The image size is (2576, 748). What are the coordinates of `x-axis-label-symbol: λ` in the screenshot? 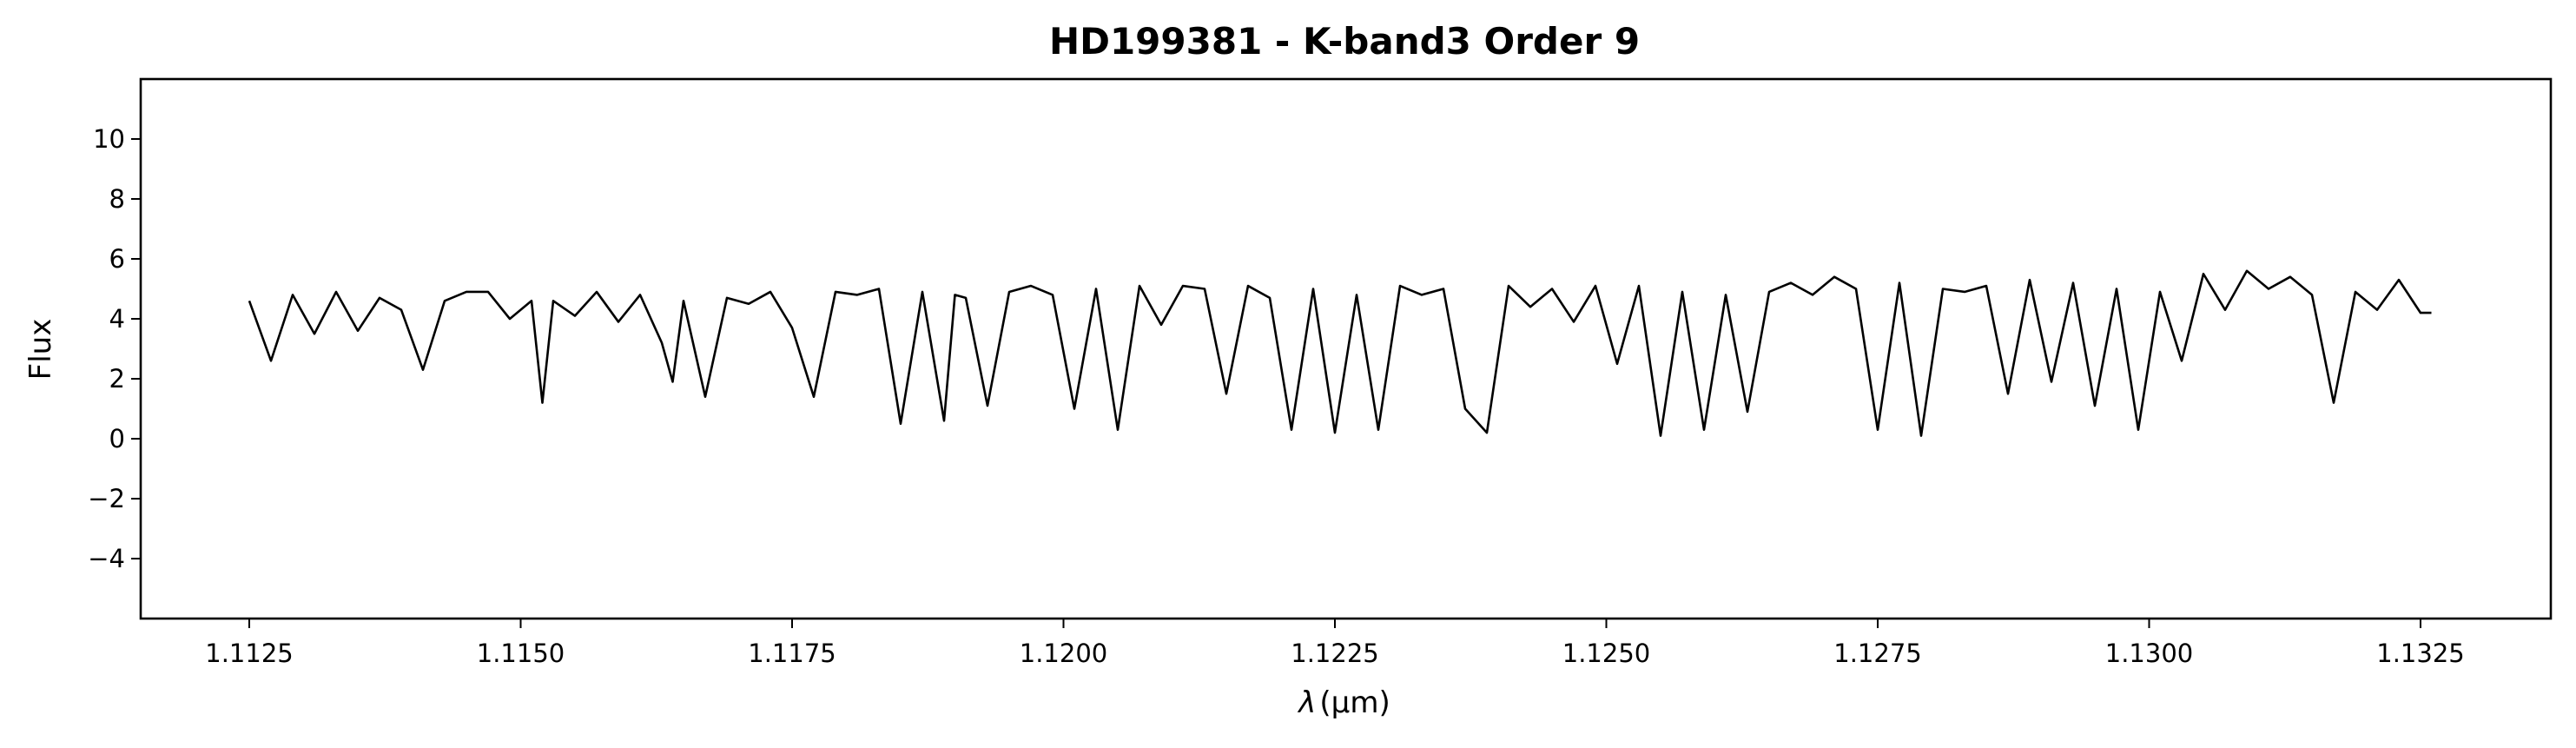 It's located at (1306, 702).